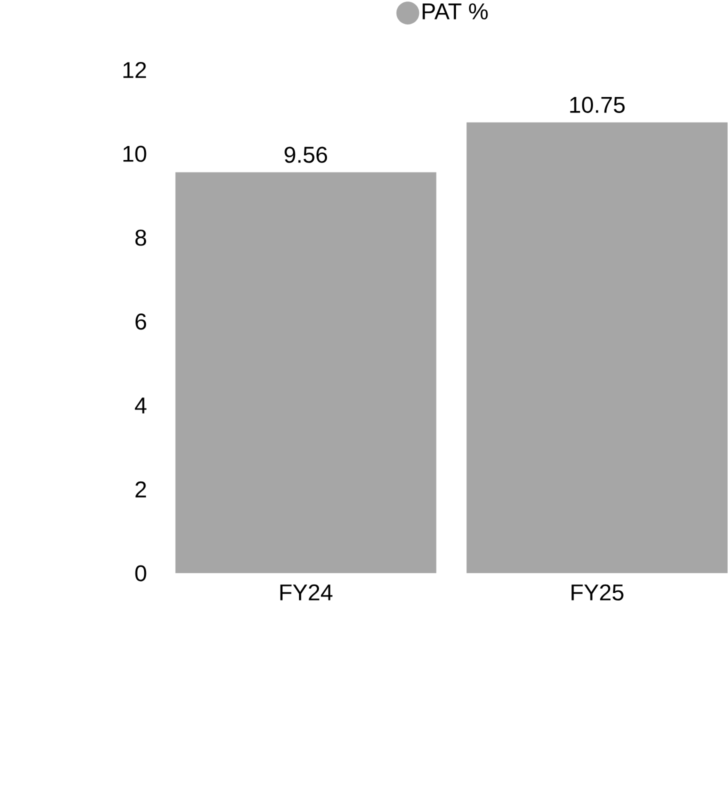 This screenshot has width=728, height=804. What do you see at coordinates (134, 70) in the screenshot?
I see `y-tick-label: 12` at bounding box center [134, 70].